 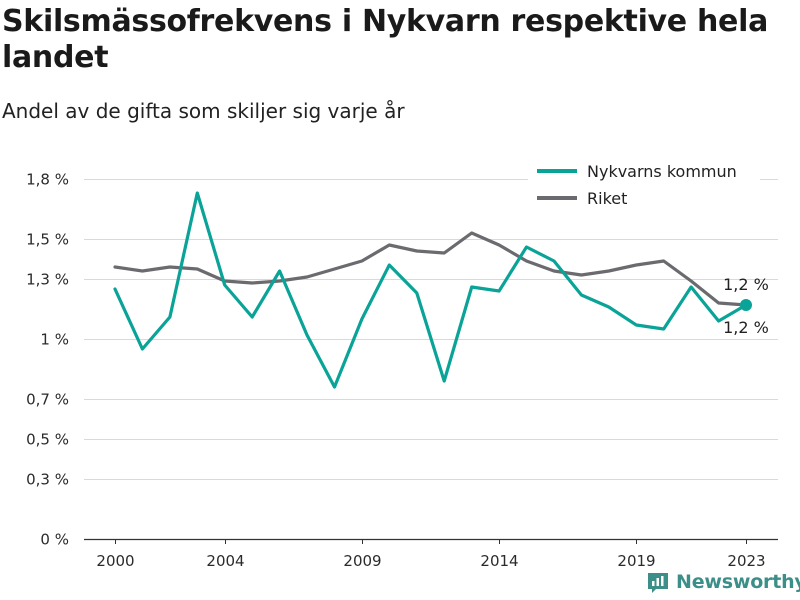 What do you see at coordinates (499, 561) in the screenshot?
I see `x-tick-label: 2014` at bounding box center [499, 561].